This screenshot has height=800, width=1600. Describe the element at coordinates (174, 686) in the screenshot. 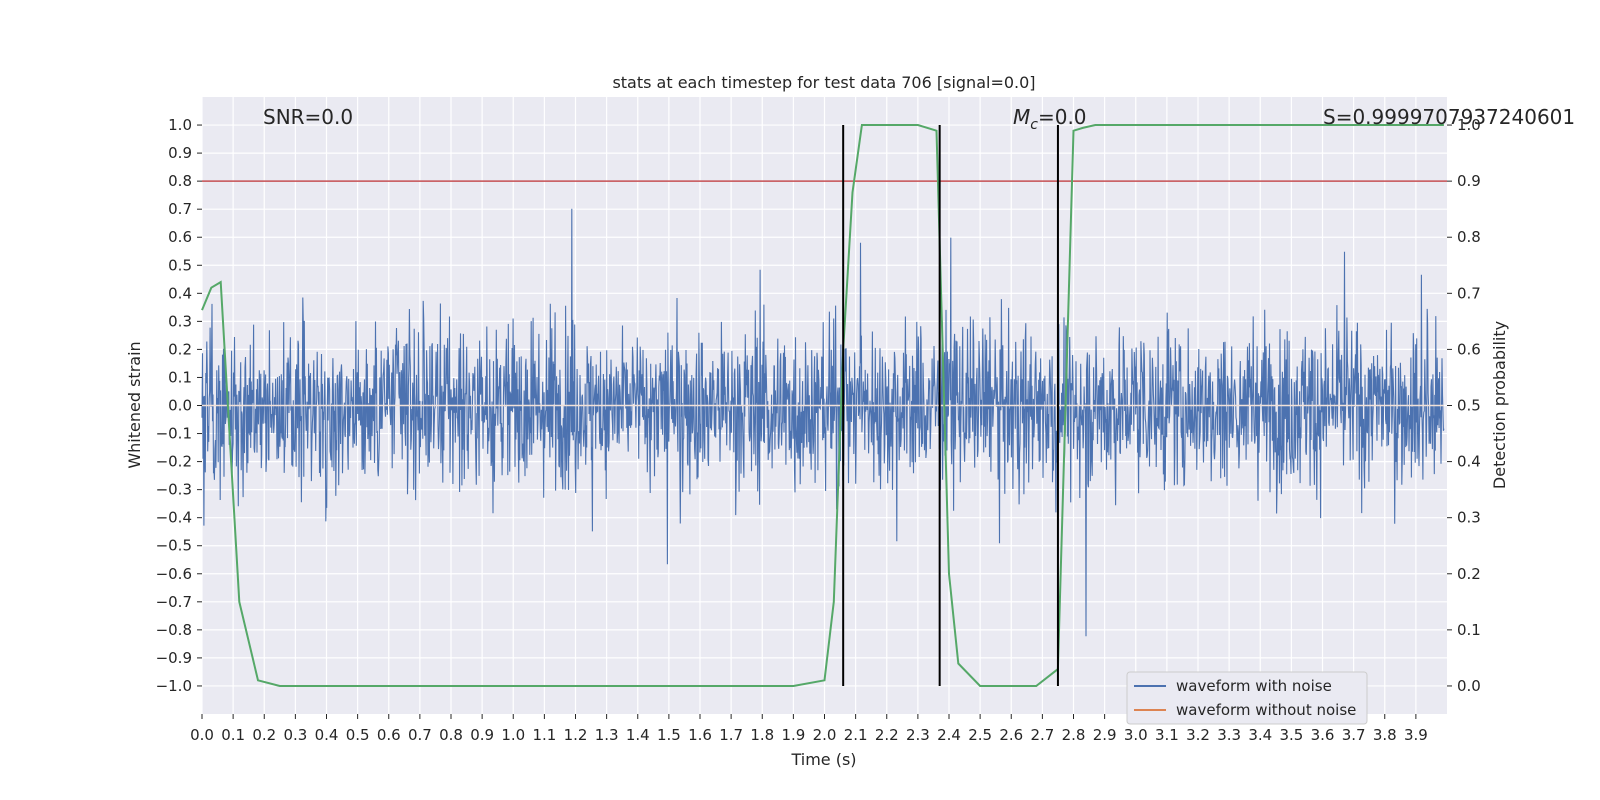

I see `y-tick-label: −1.0` at that location.